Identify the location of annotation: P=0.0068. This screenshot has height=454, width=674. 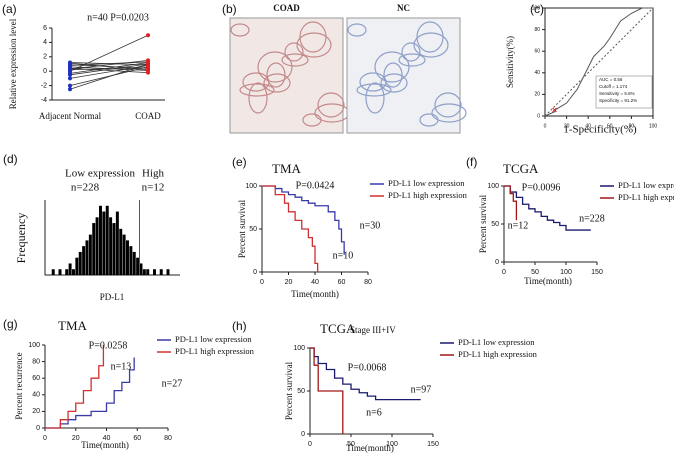
(367, 367).